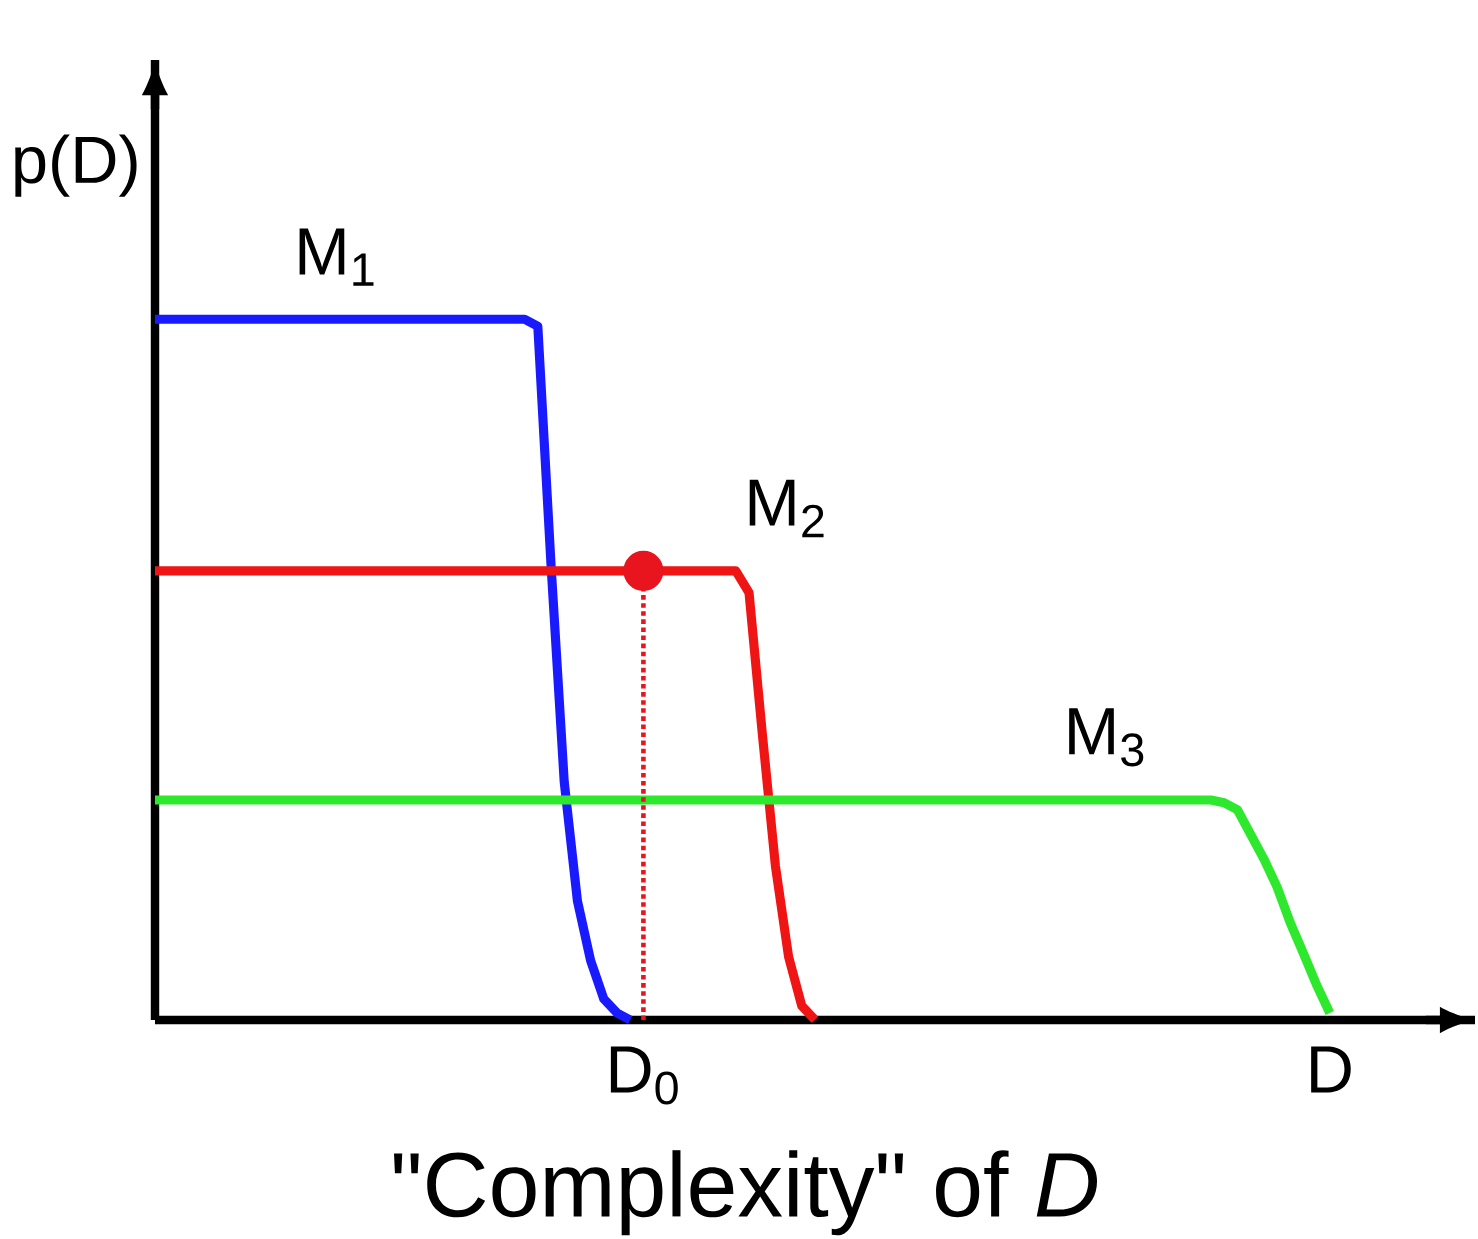 The width and height of the screenshot is (1478, 1239). I want to click on series-label: M$_{3}$, so click(1106, 737).